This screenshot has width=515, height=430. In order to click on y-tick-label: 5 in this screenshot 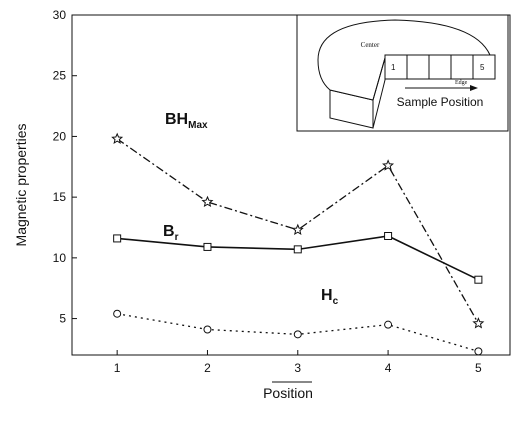, I will do `click(62, 319)`.